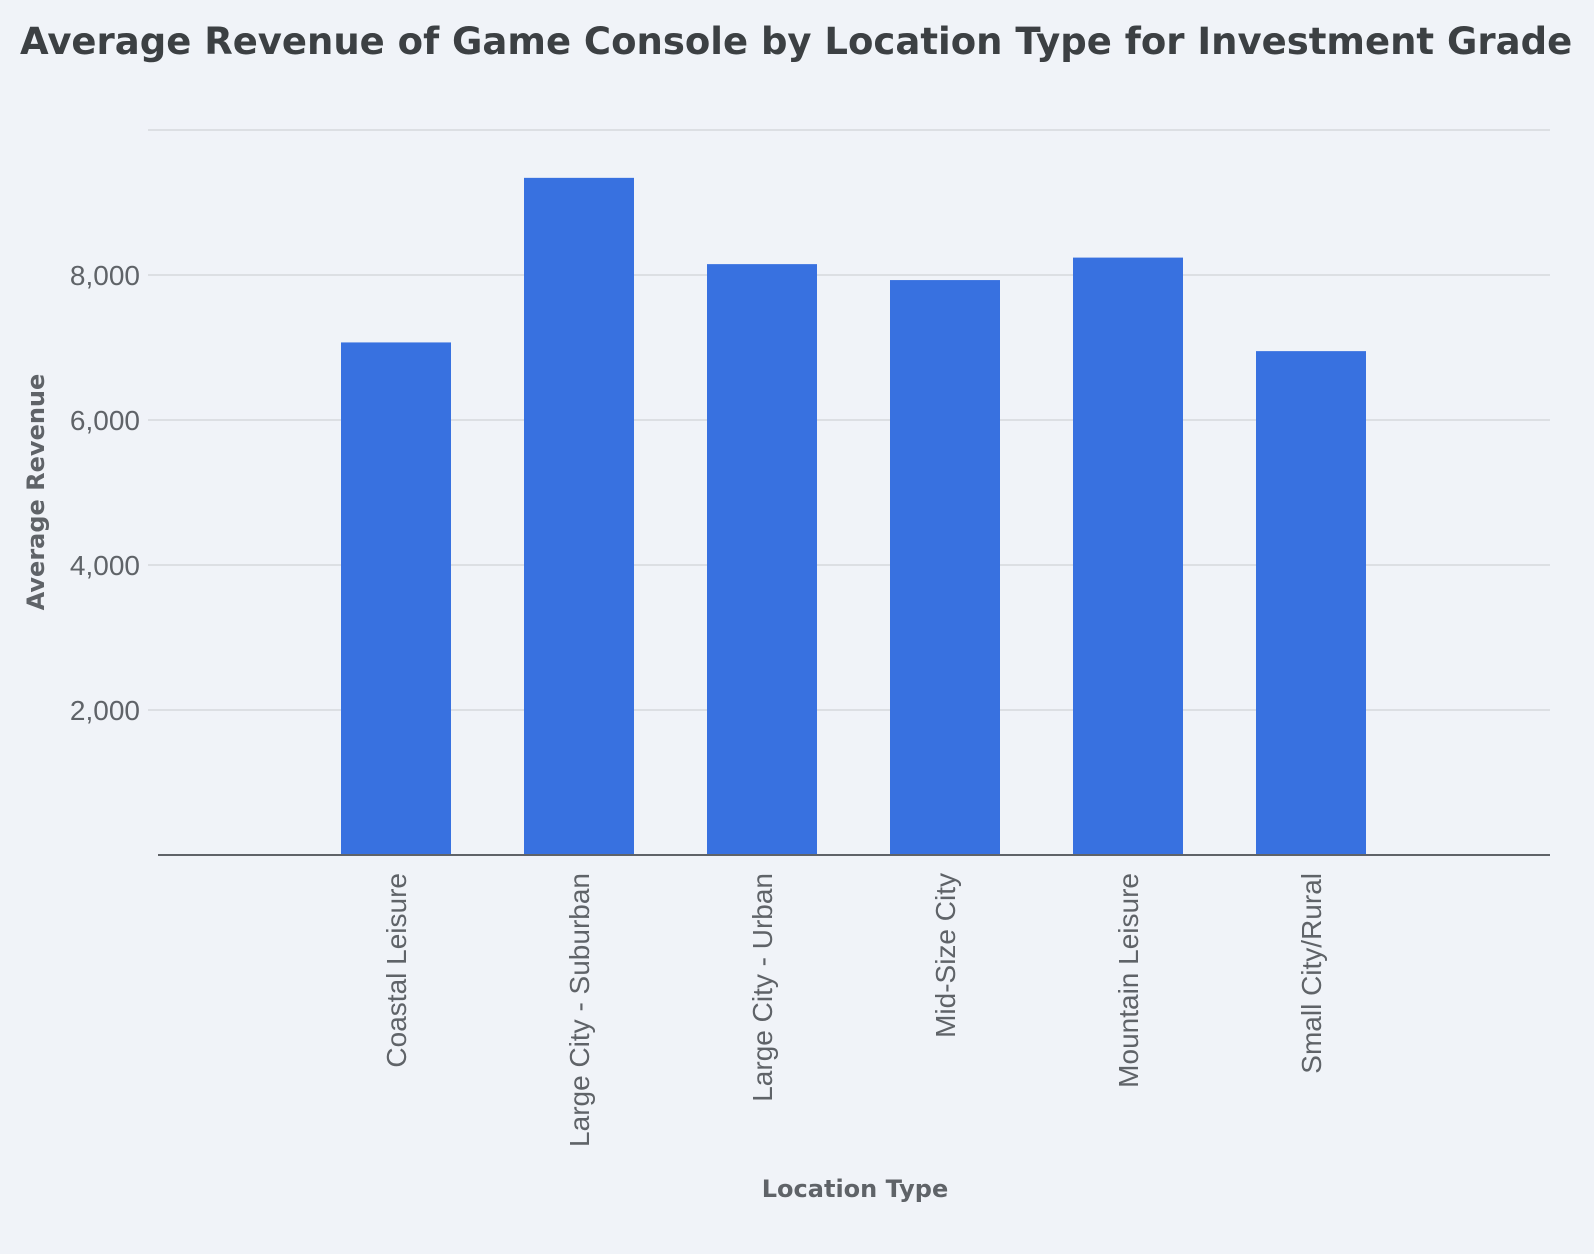 The image size is (1594, 1254). Describe the element at coordinates (1128, 980) in the screenshot. I see `x-tick-label: Mountain Leisure` at that location.